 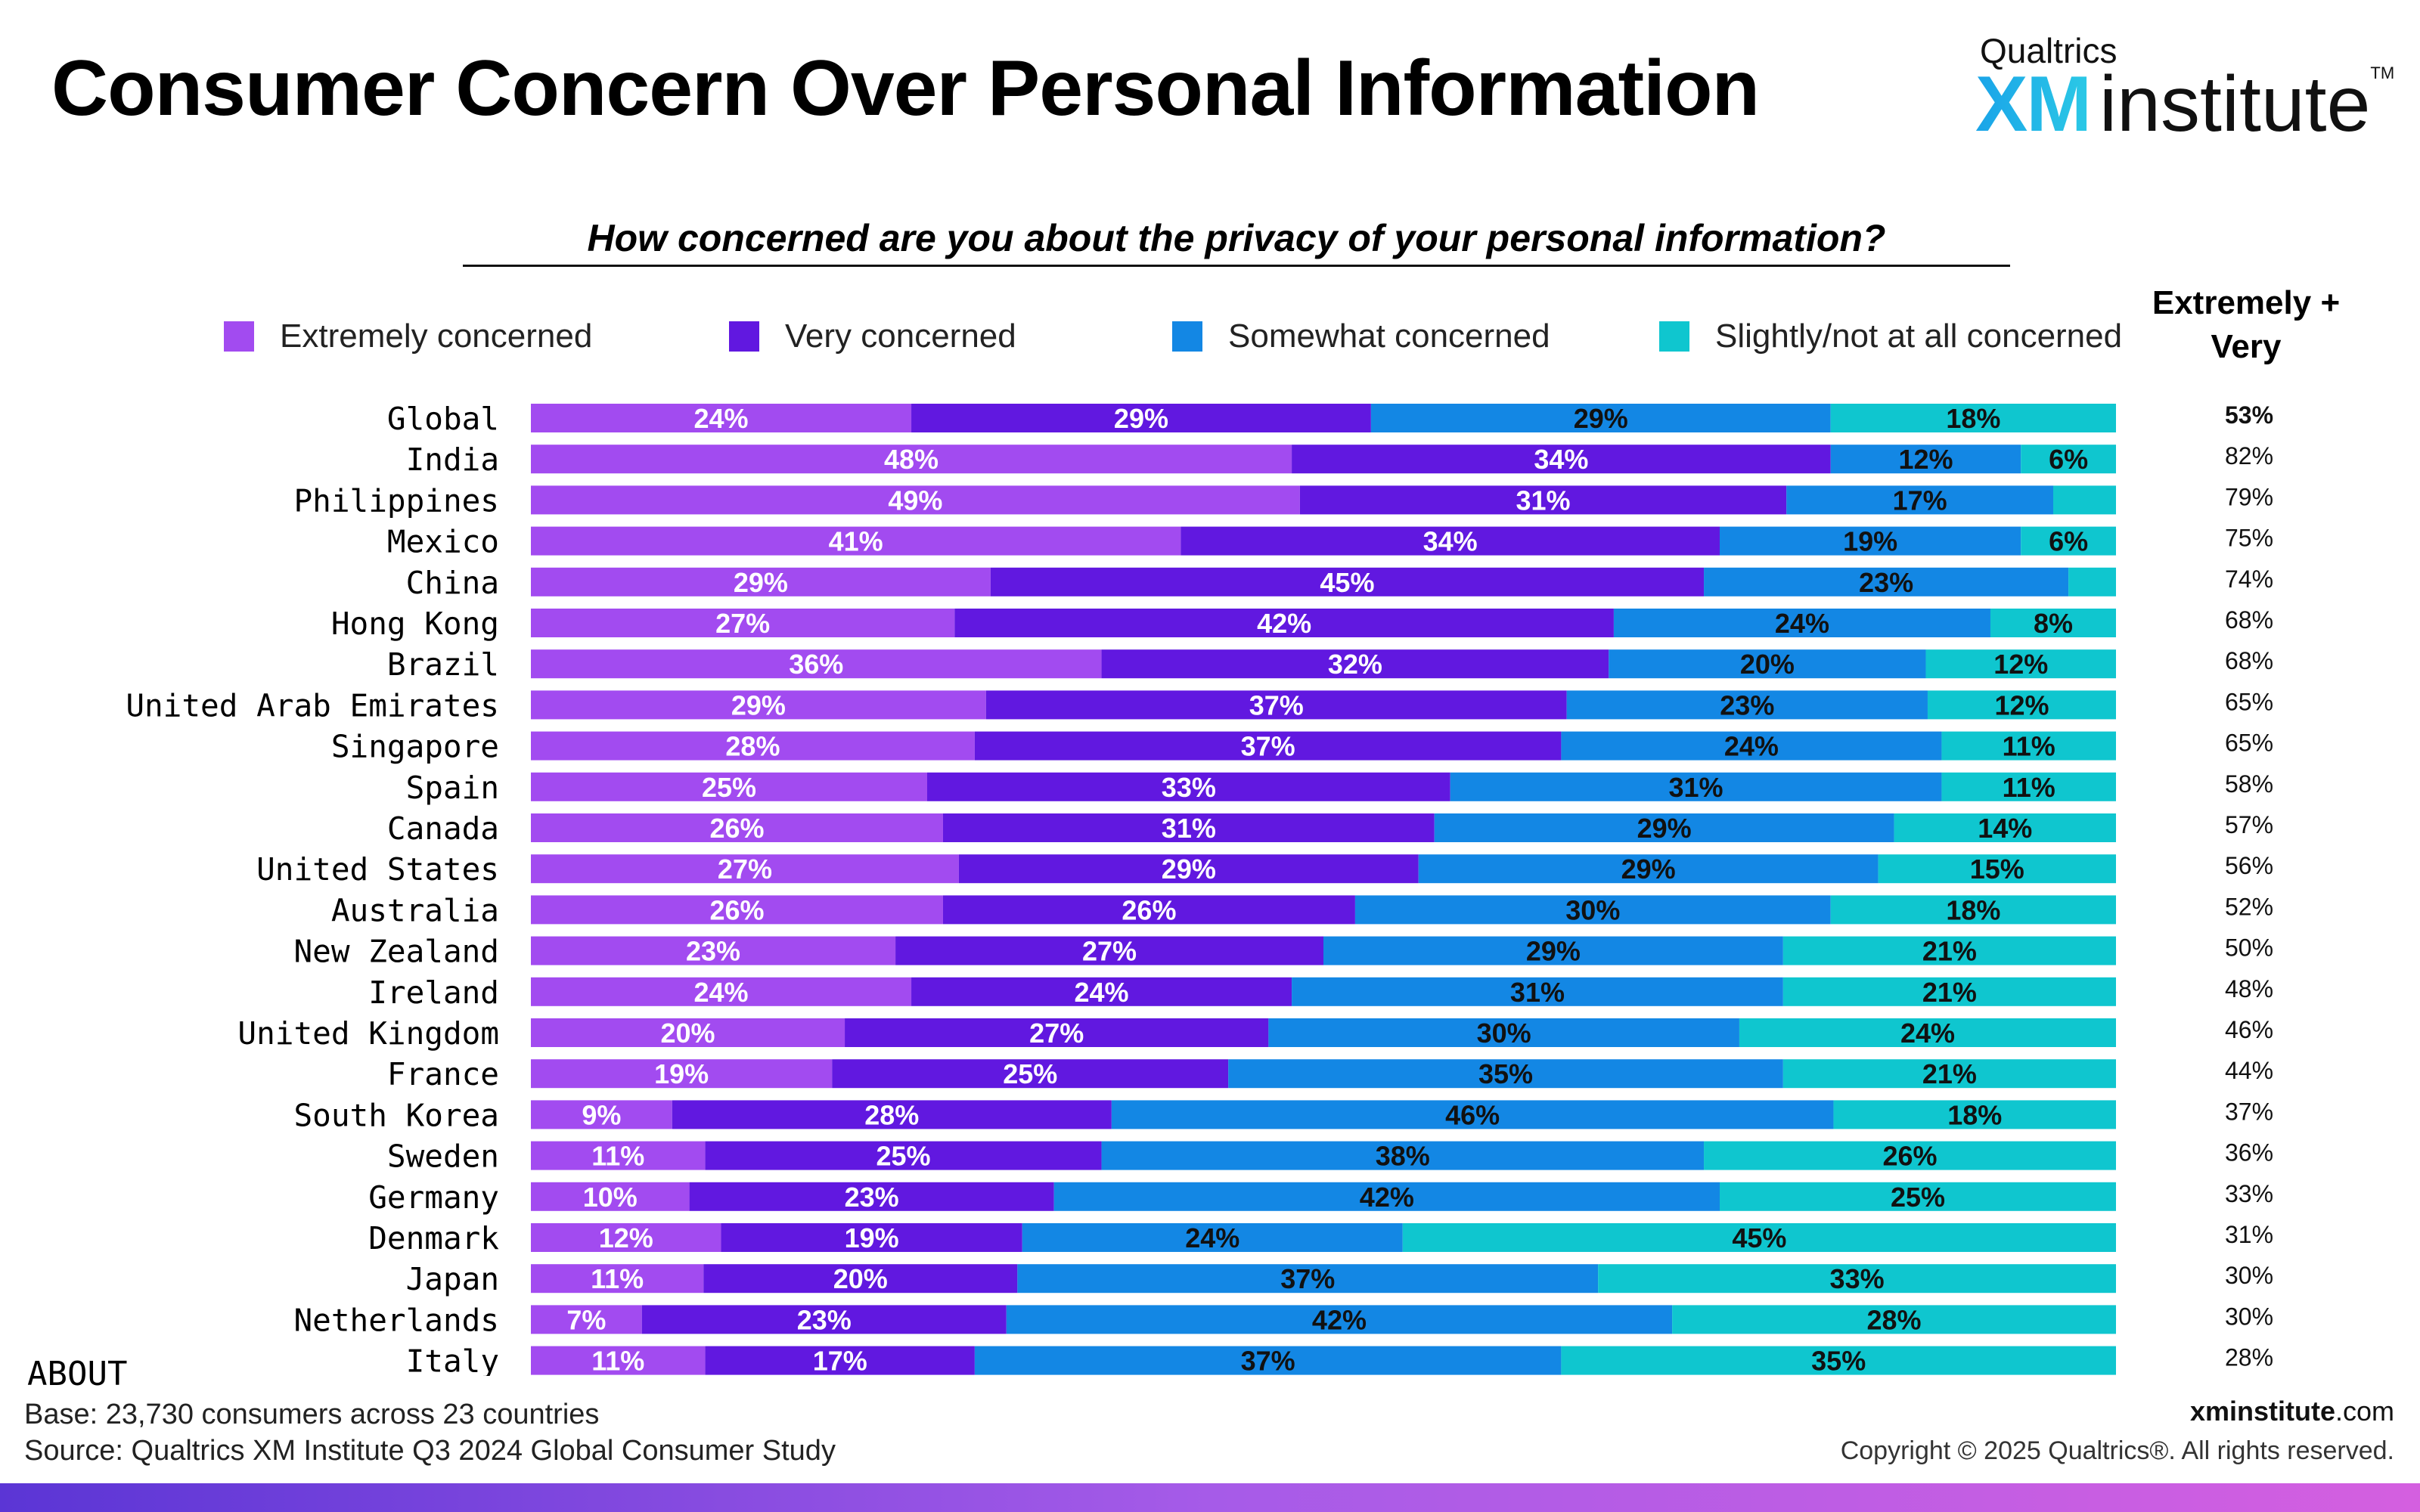 I want to click on logo-trademark: TM, so click(x=2382, y=73).